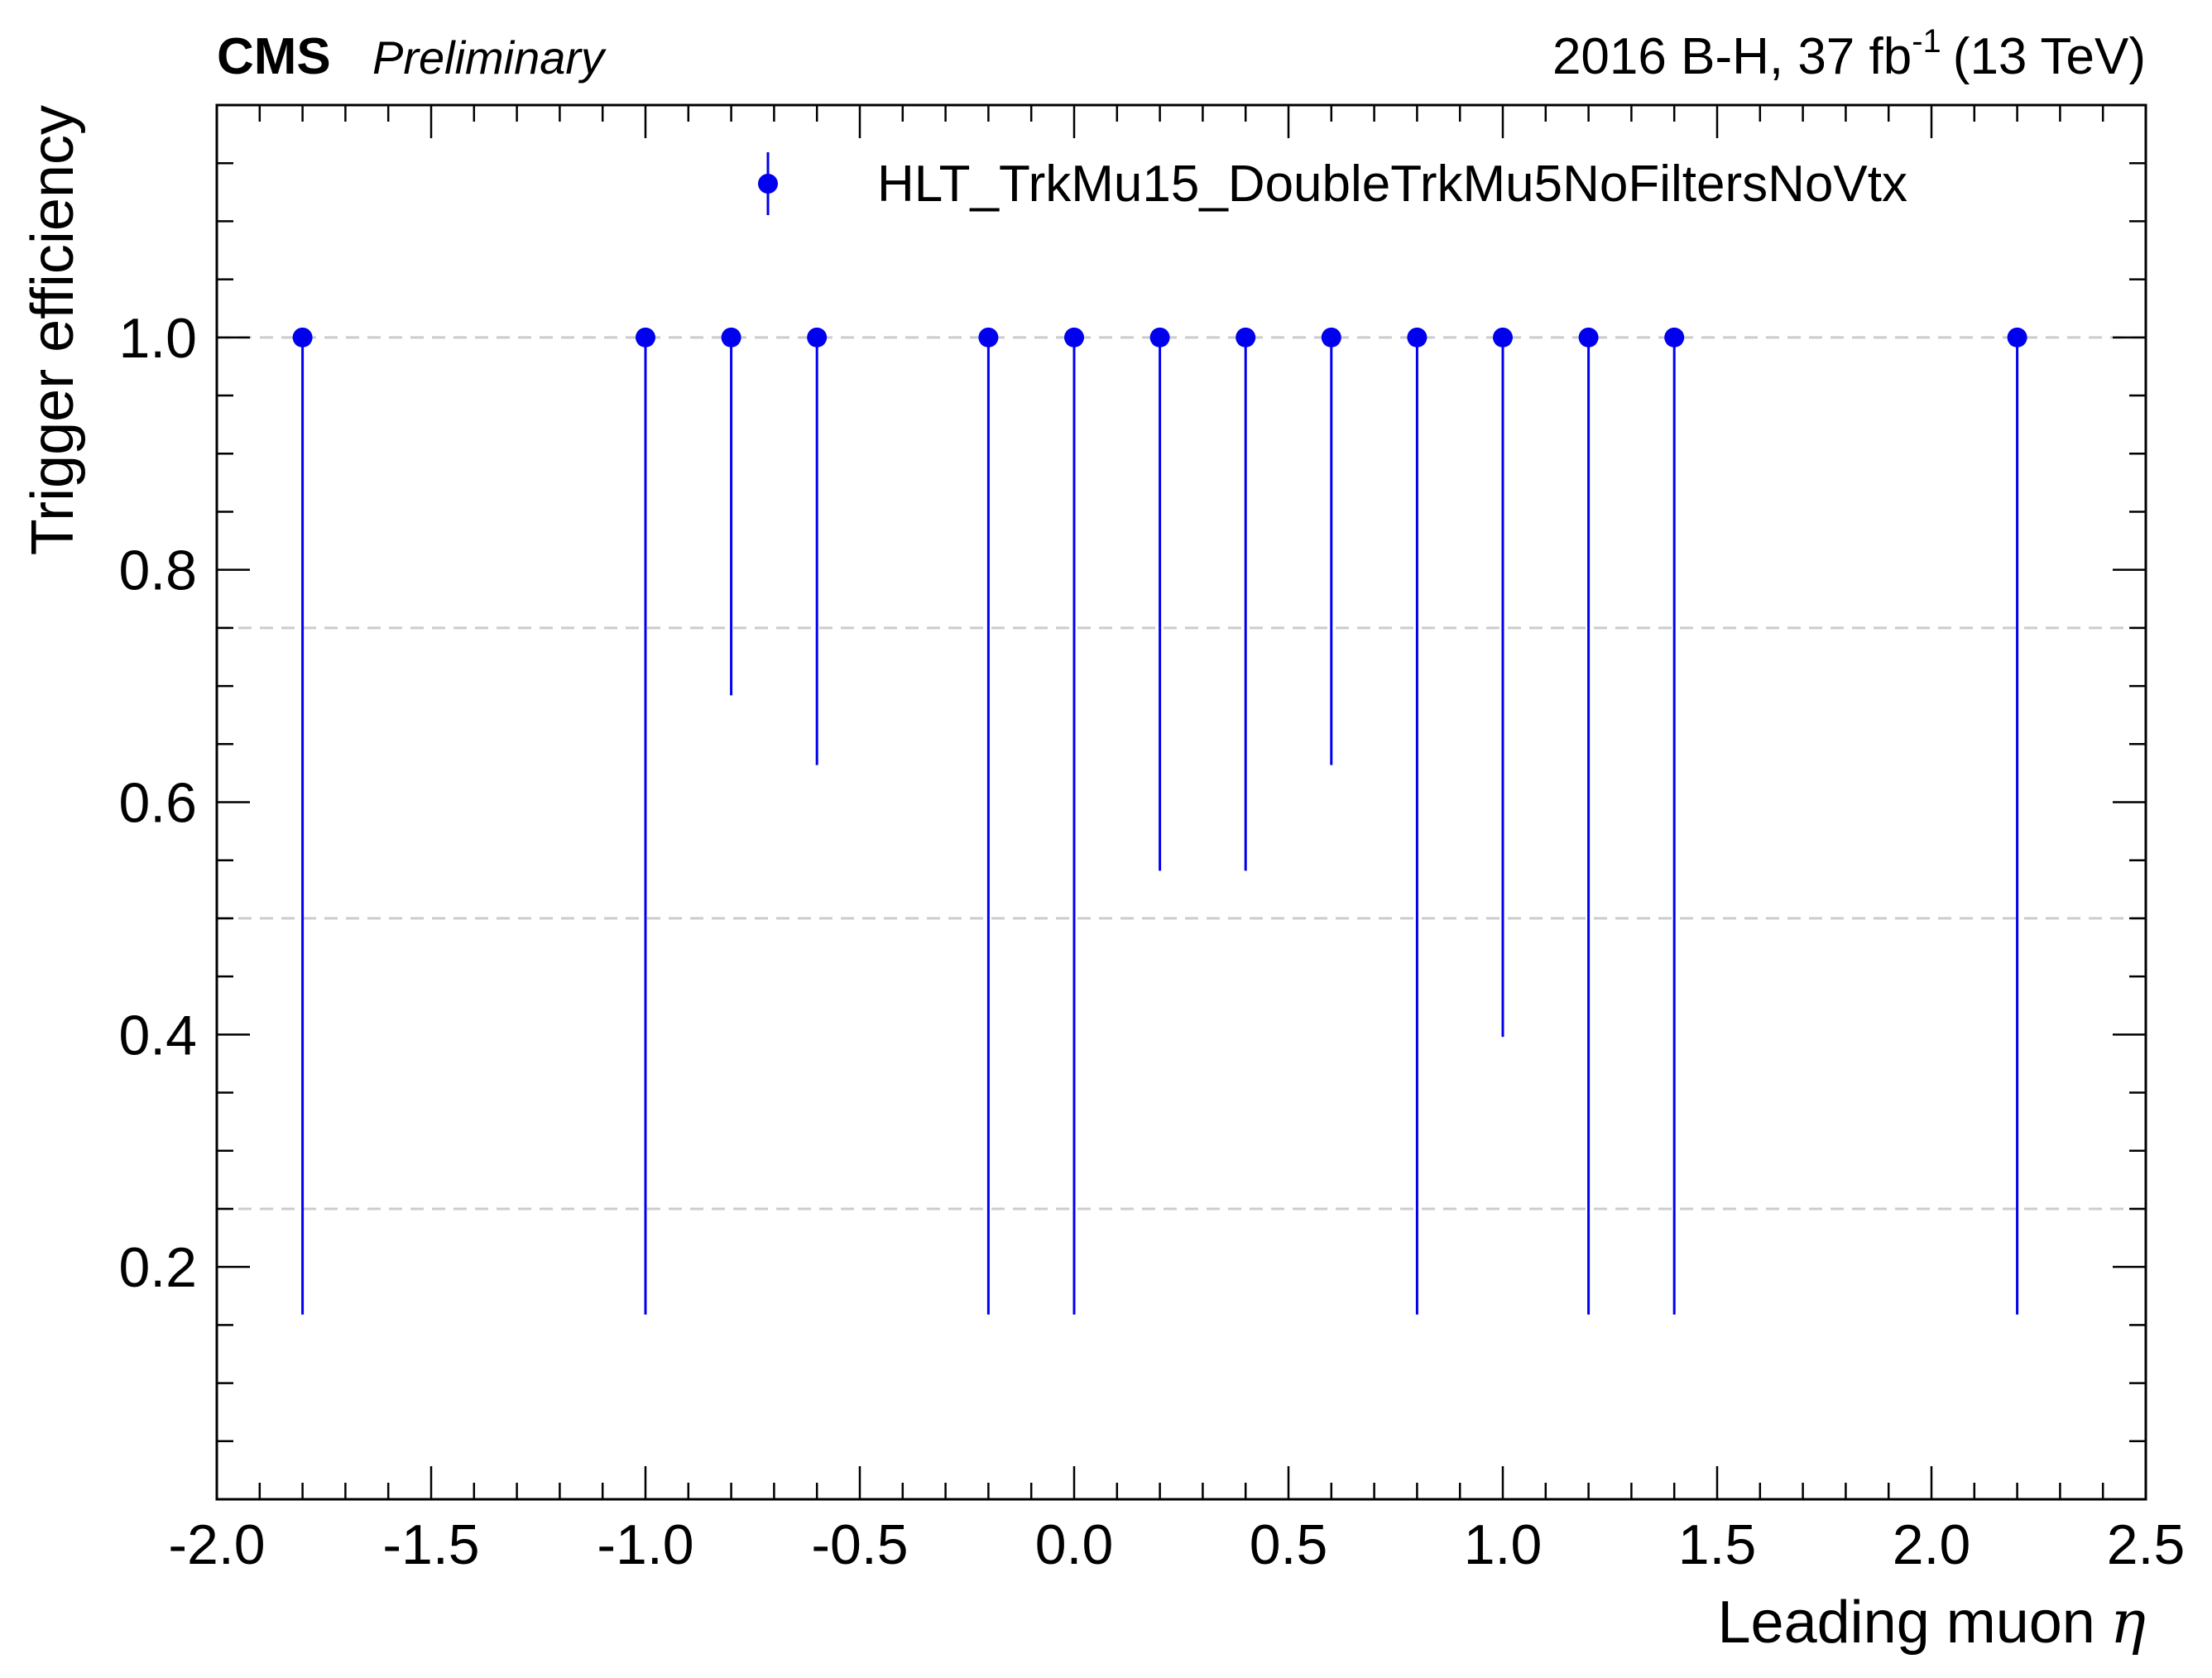  I want to click on x-tick-label: 2.0, so click(1932, 1544).